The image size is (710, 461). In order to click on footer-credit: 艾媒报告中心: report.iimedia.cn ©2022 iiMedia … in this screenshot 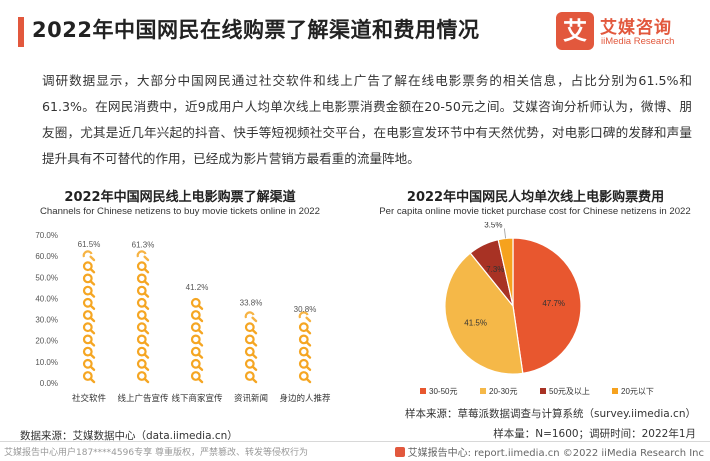, I will do `click(549, 451)`.